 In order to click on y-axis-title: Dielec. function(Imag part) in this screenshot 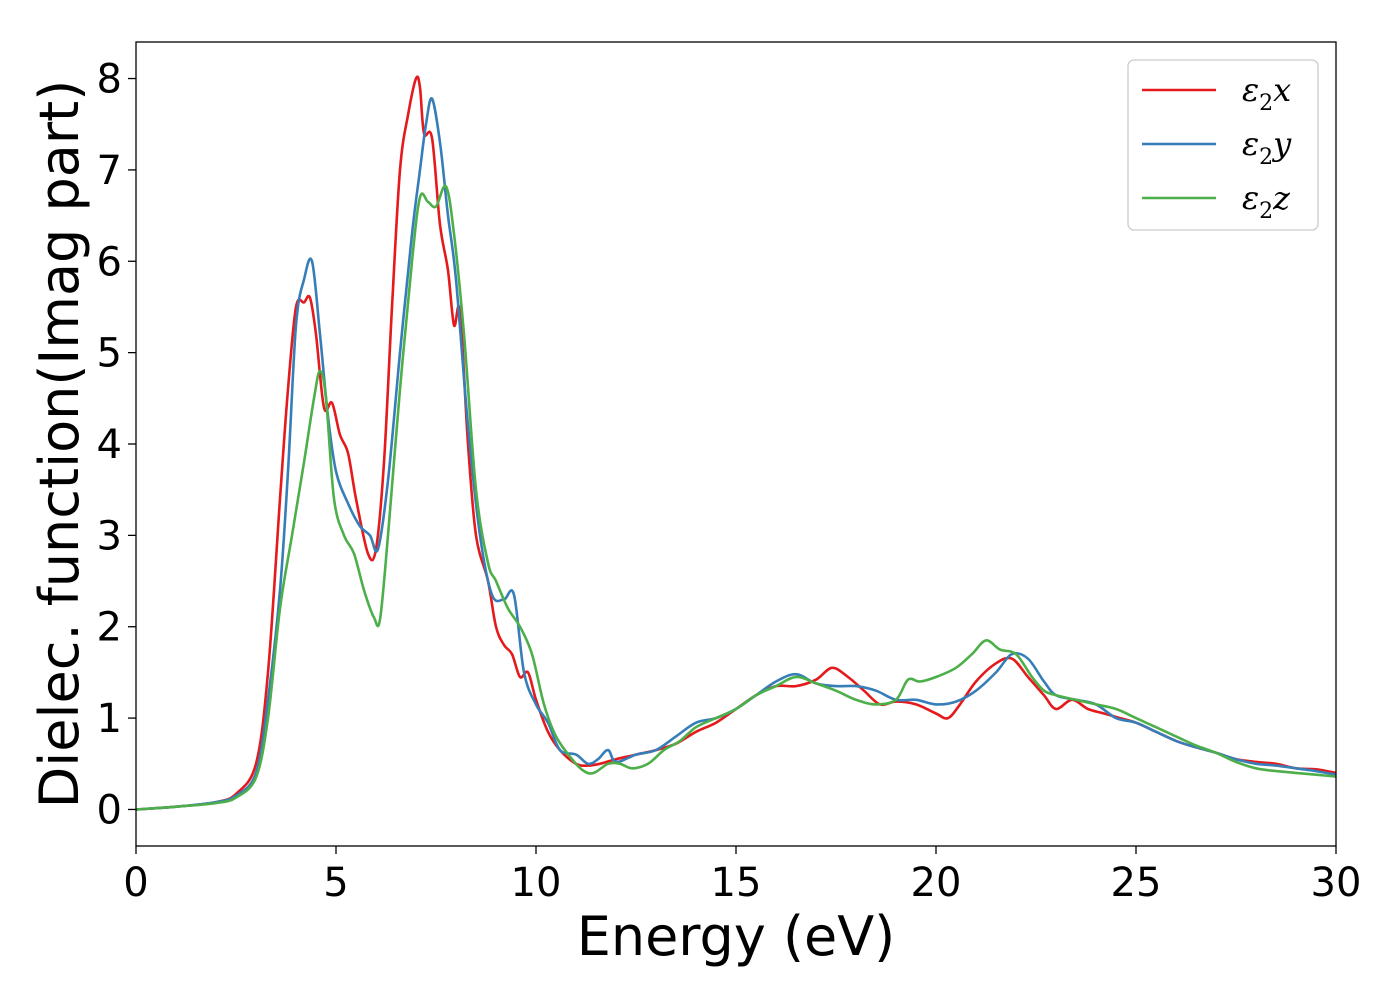, I will do `click(59, 444)`.